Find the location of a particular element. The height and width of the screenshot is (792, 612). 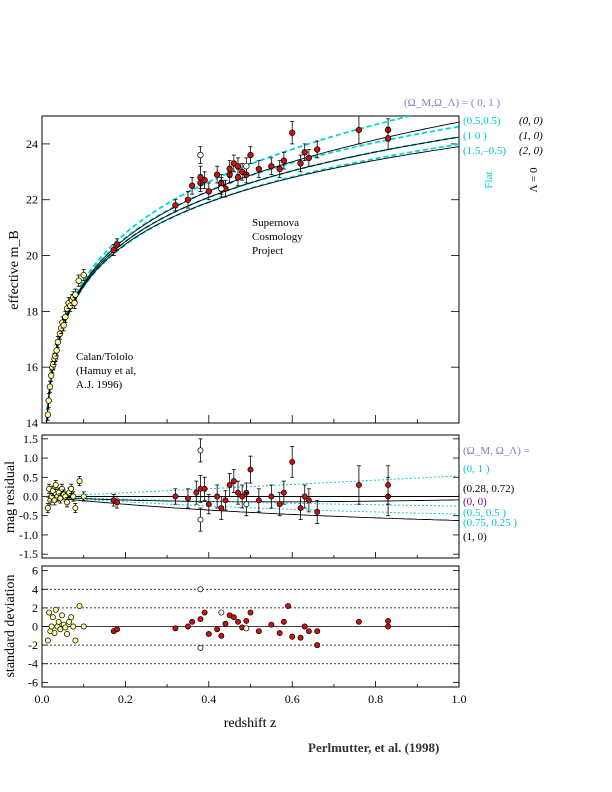

calan-annotation-line-2: (Hamuy et al, is located at coordinates (106, 371).